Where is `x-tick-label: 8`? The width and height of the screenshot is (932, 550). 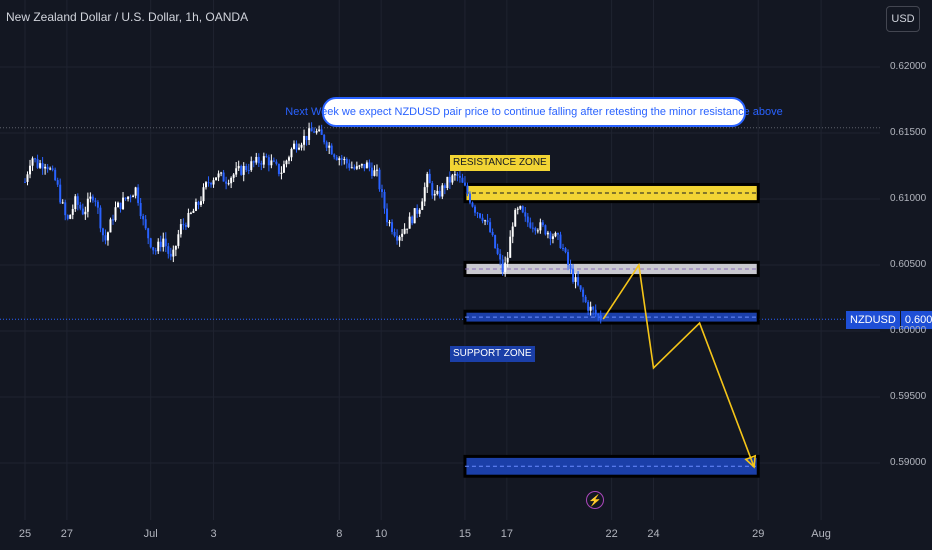 x-tick-label: 8 is located at coordinates (339, 534).